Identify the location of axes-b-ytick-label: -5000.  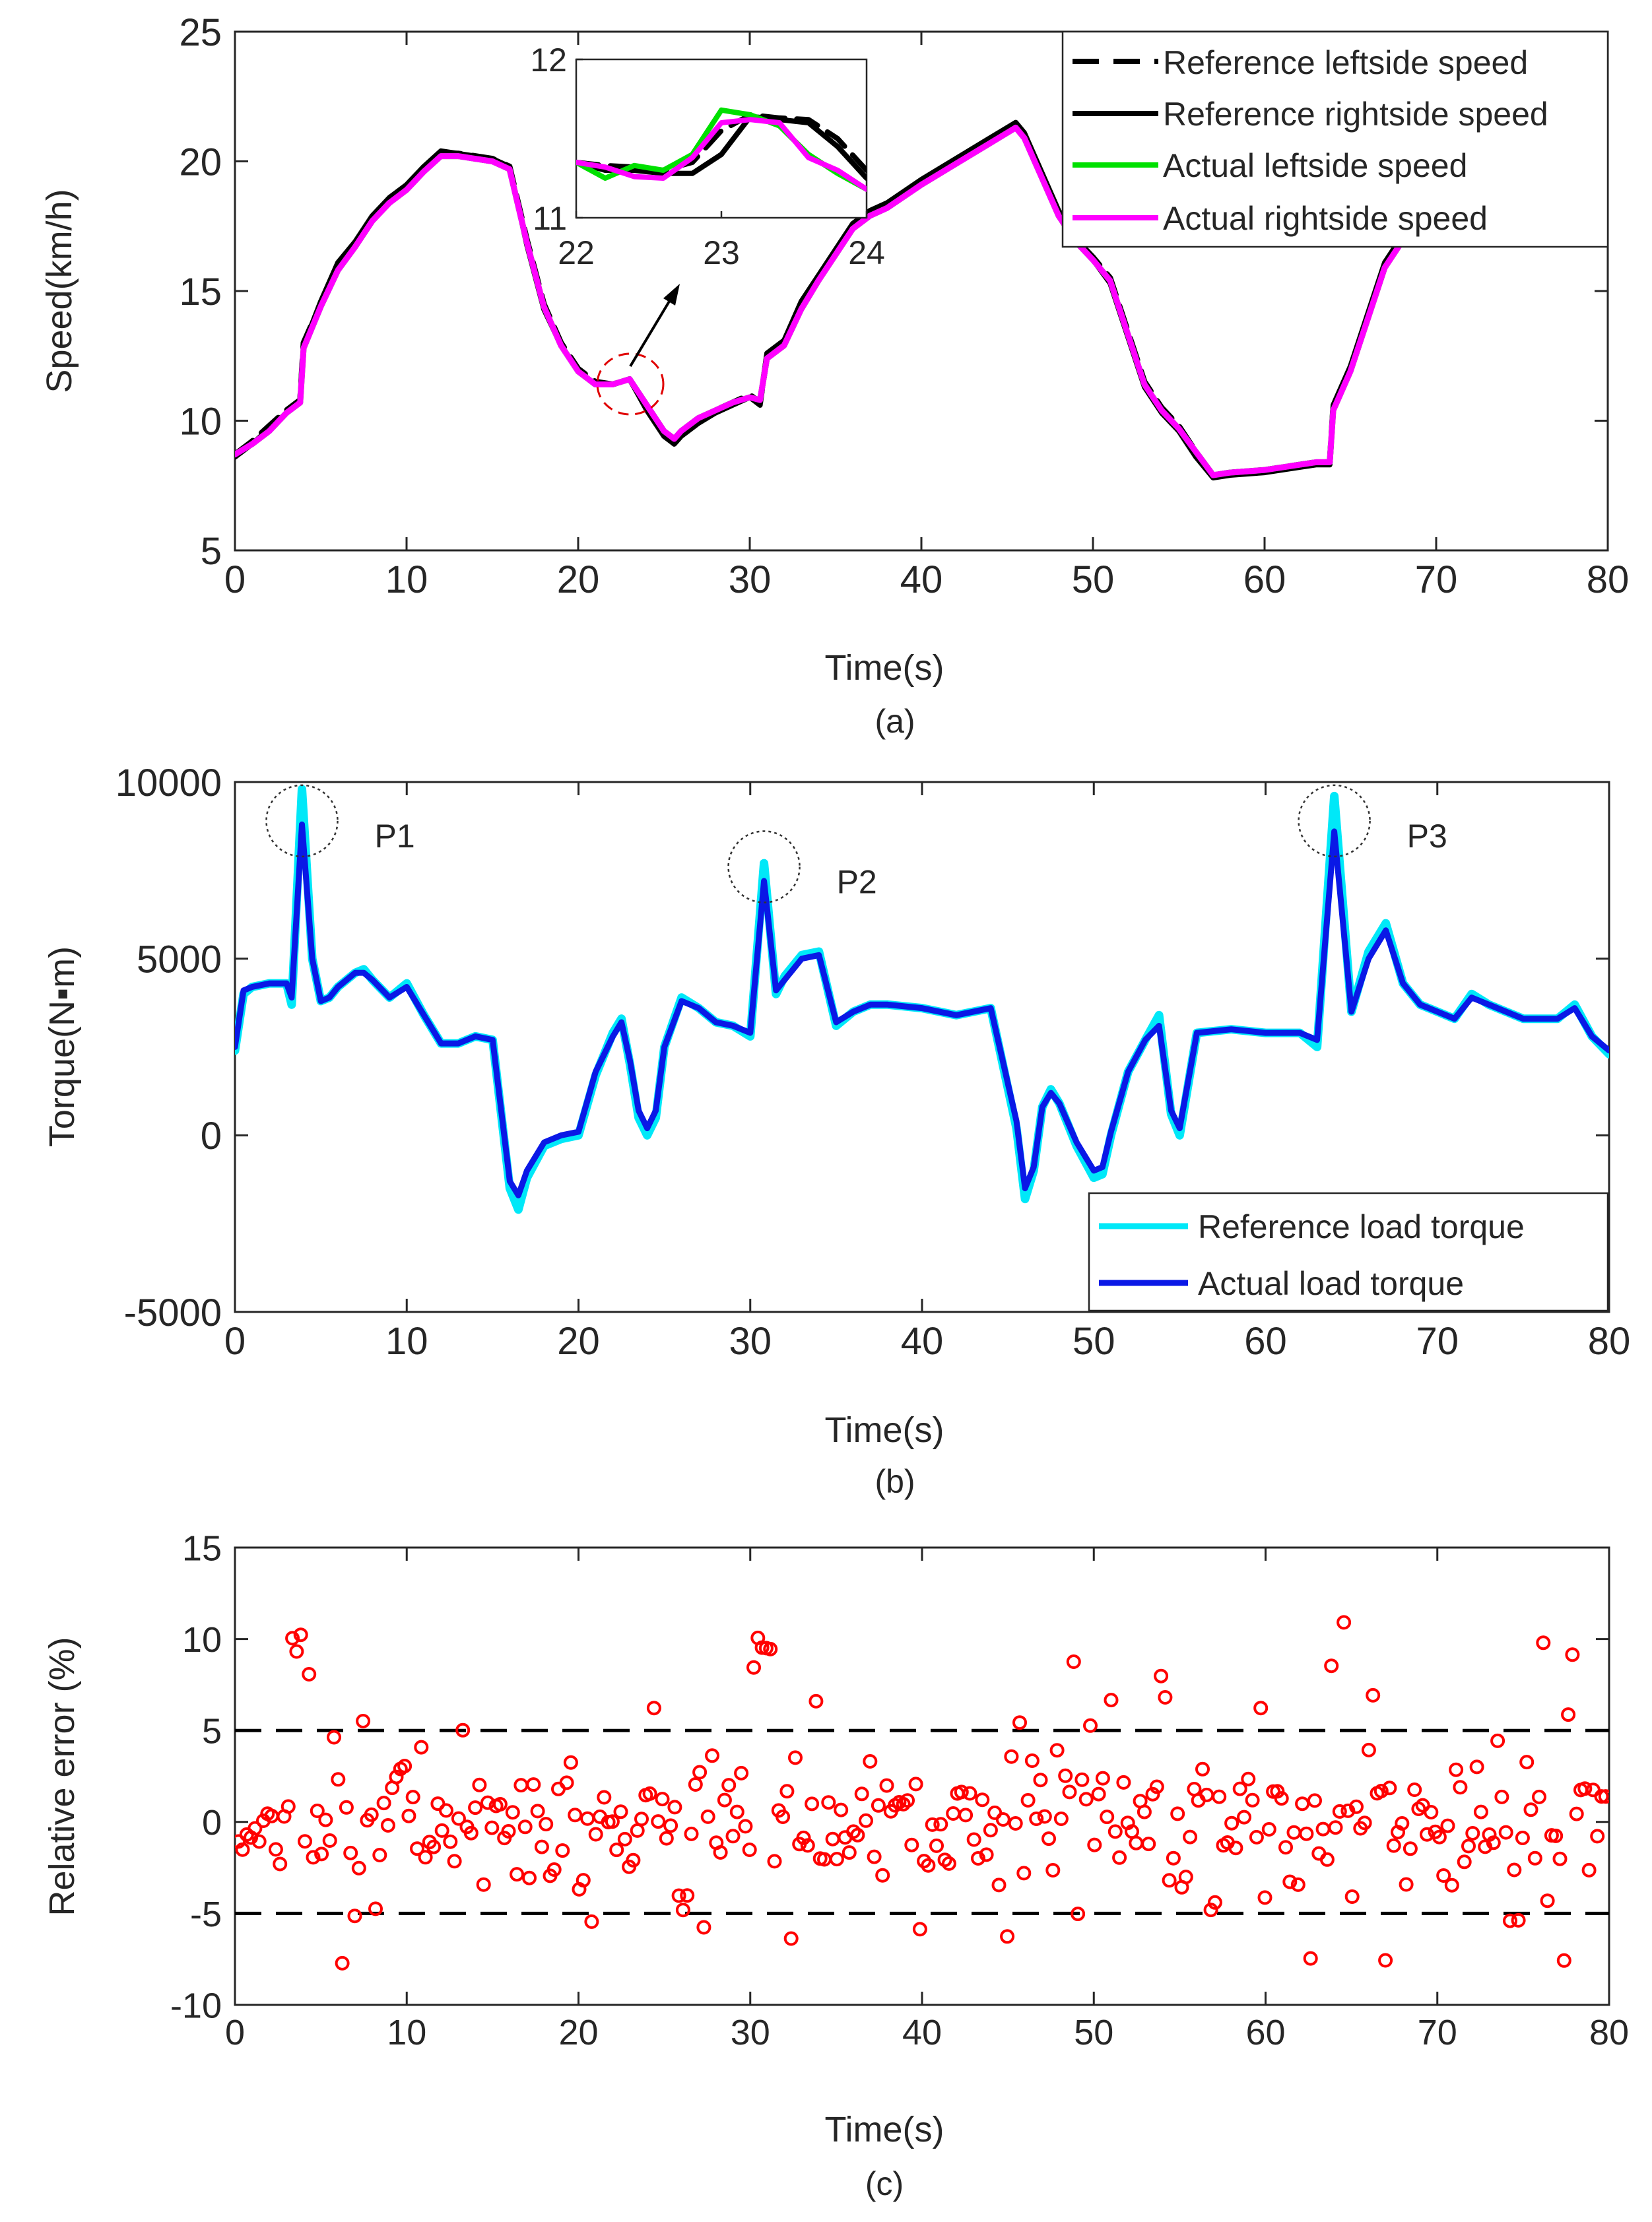
(173, 1312).